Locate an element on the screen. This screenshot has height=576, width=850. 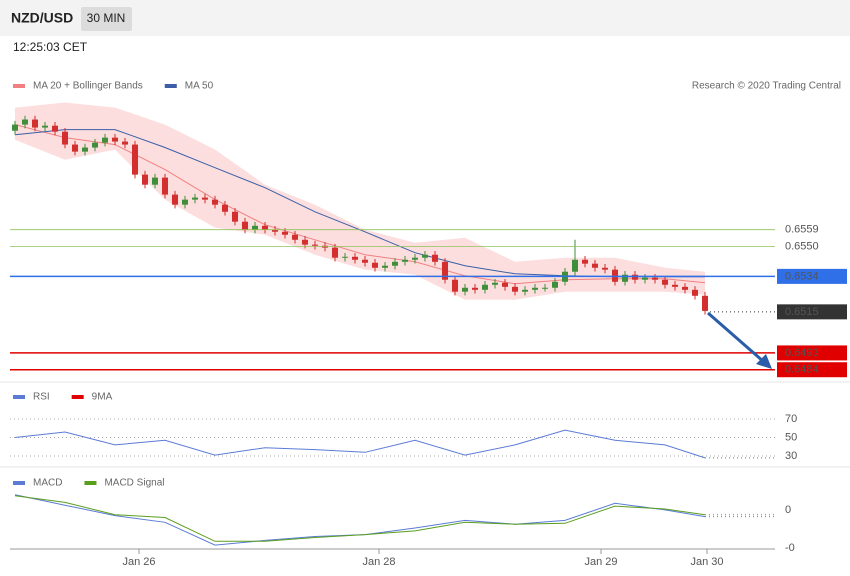
y-tick-label: 50 is located at coordinates (791, 437).